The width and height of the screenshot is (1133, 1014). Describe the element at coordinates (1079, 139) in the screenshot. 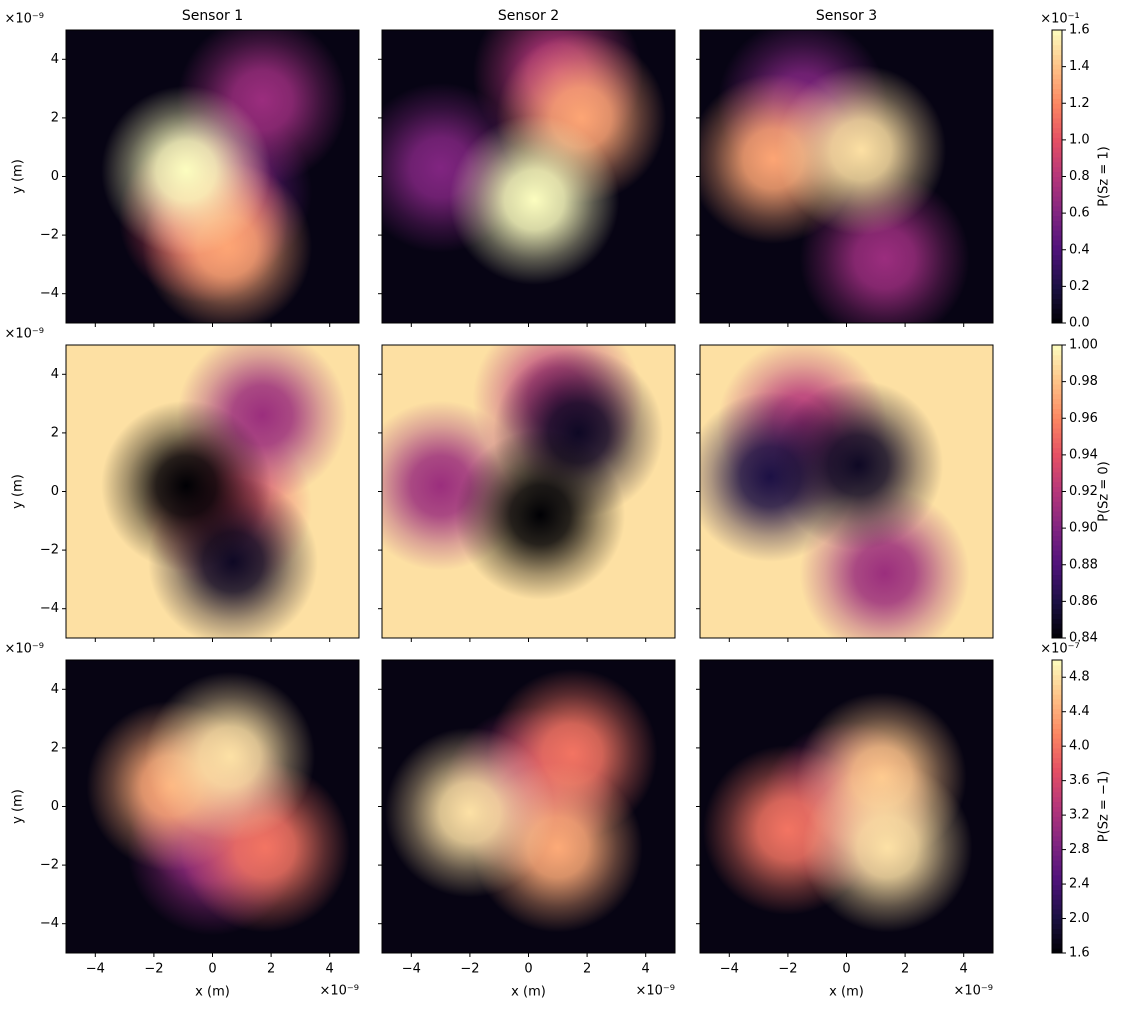

I see `colorbar-tick-label: 1.0` at that location.